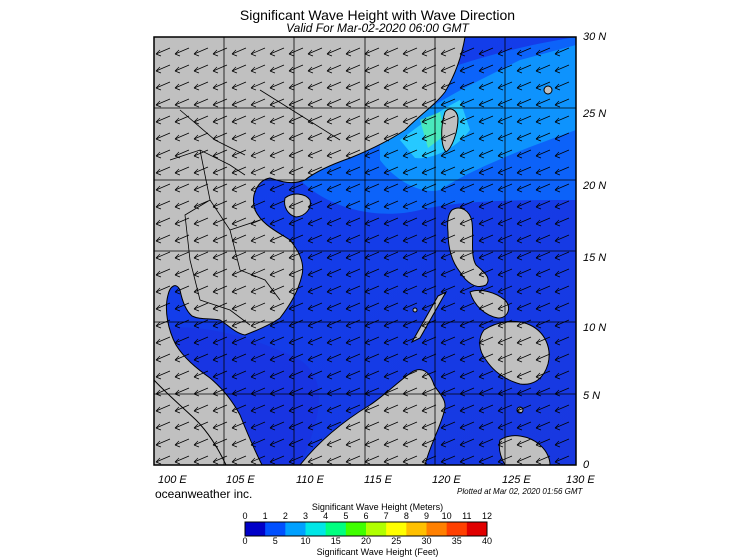 The width and height of the screenshot is (755, 560). I want to click on land-hainan, so click(297, 205).